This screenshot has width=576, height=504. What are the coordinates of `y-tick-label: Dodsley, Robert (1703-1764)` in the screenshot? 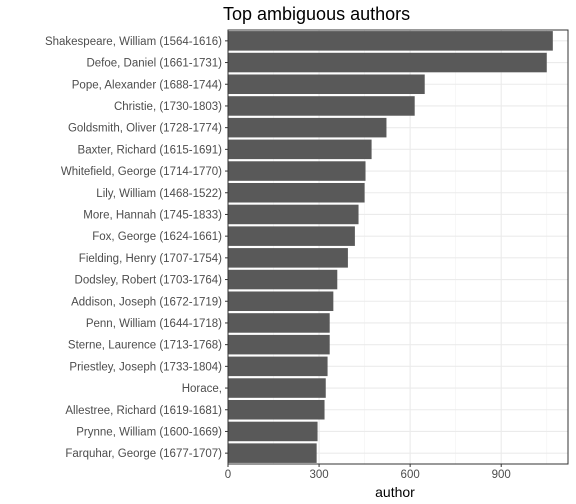 It's located at (149, 281).